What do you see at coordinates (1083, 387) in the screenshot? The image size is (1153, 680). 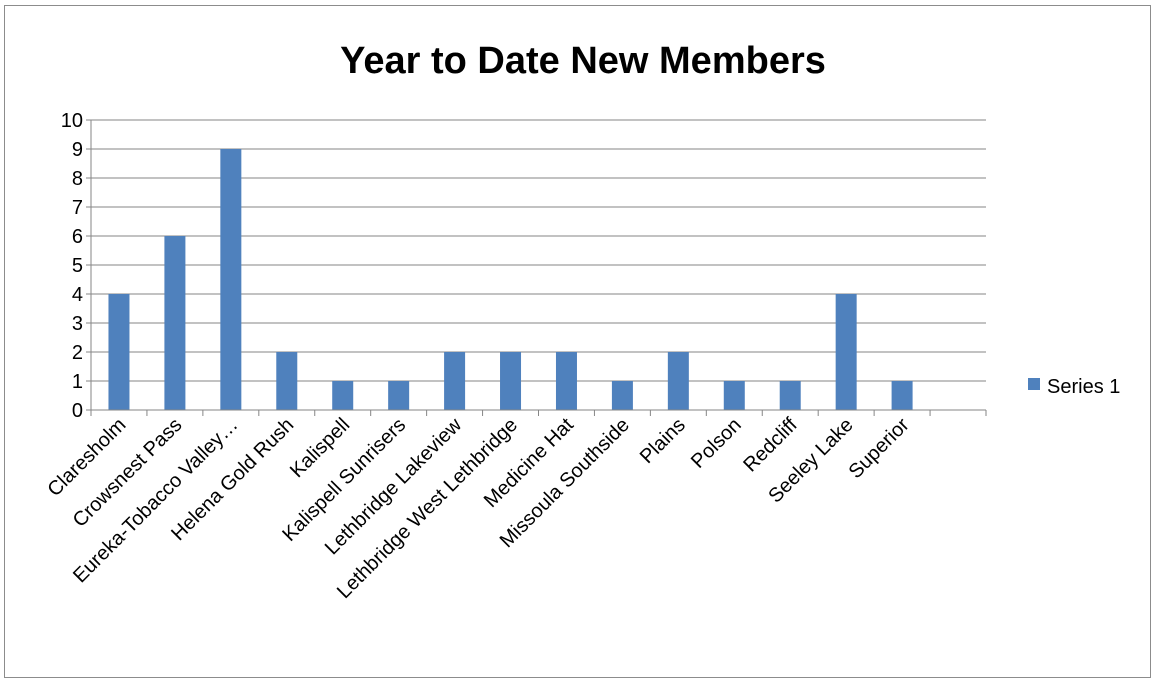 I see `legend-label-series-1: Series 1` at bounding box center [1083, 387].